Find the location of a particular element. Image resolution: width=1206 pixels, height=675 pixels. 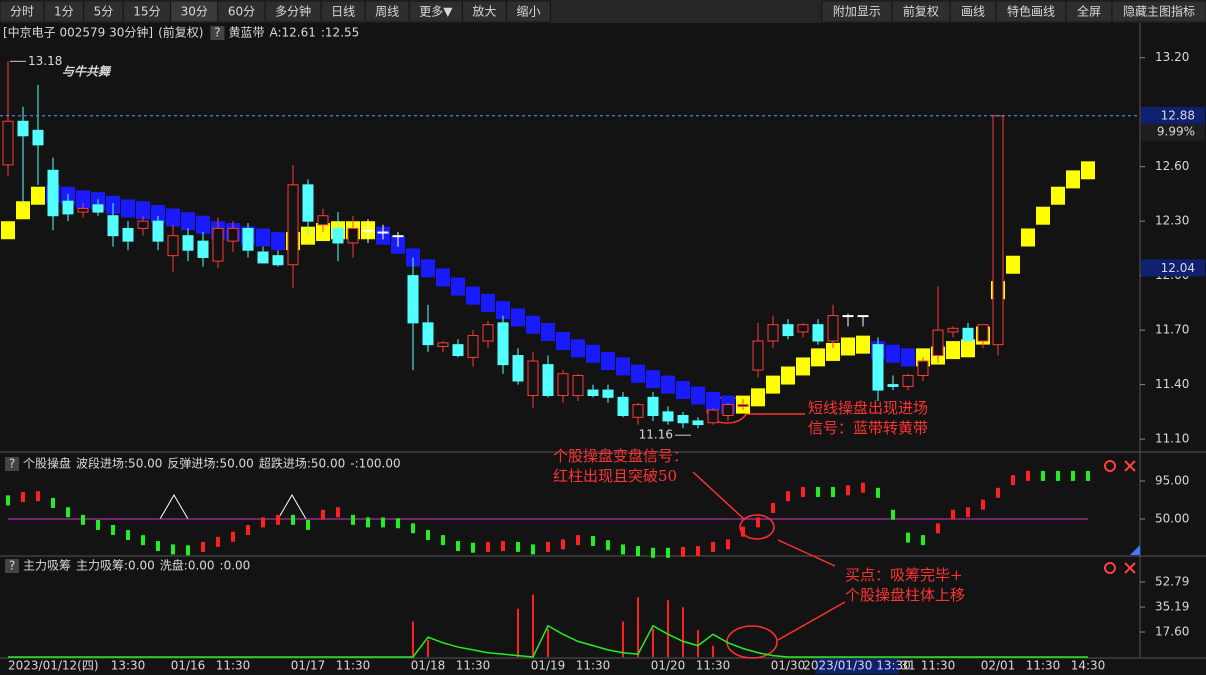

toolbar-button-label: 前复权 is located at coordinates (921, 11).